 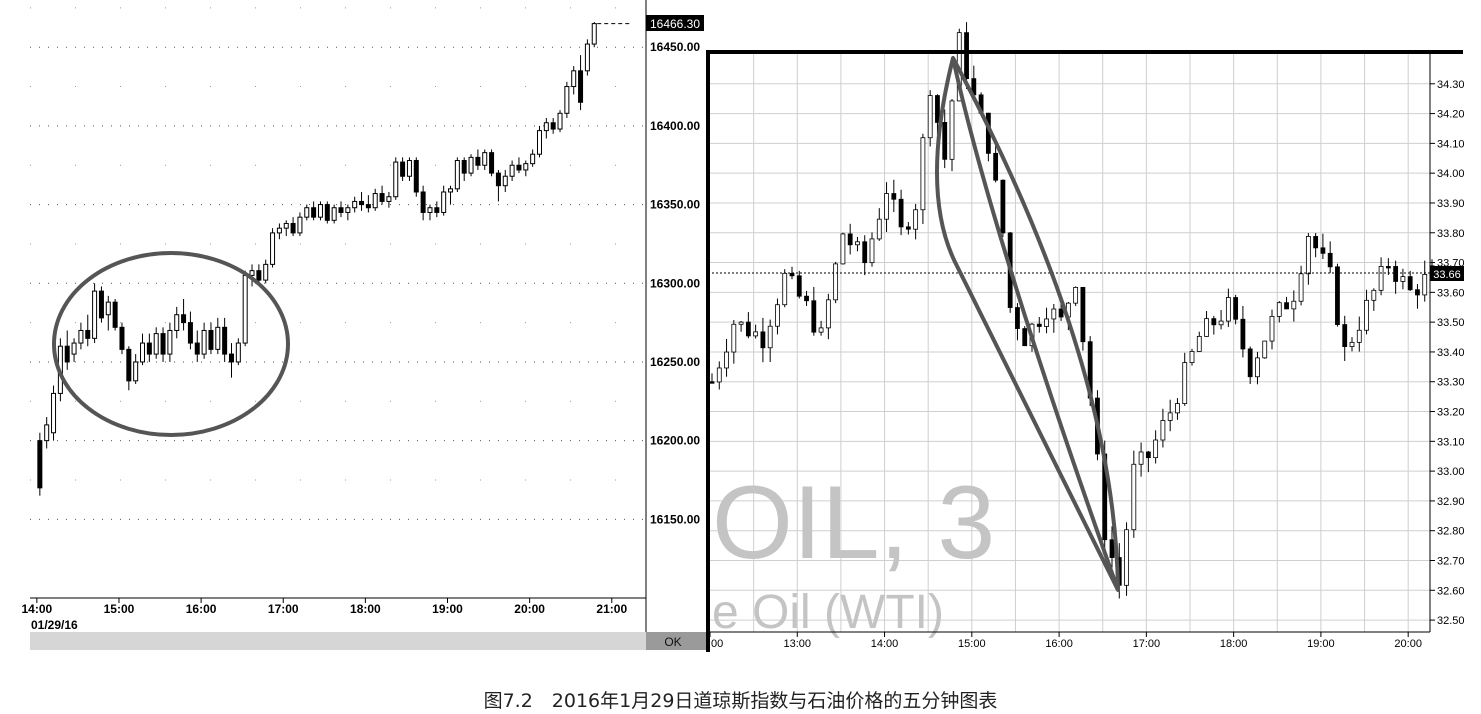 I want to click on right-x-tick-label: 19:00, so click(x=1321, y=644).